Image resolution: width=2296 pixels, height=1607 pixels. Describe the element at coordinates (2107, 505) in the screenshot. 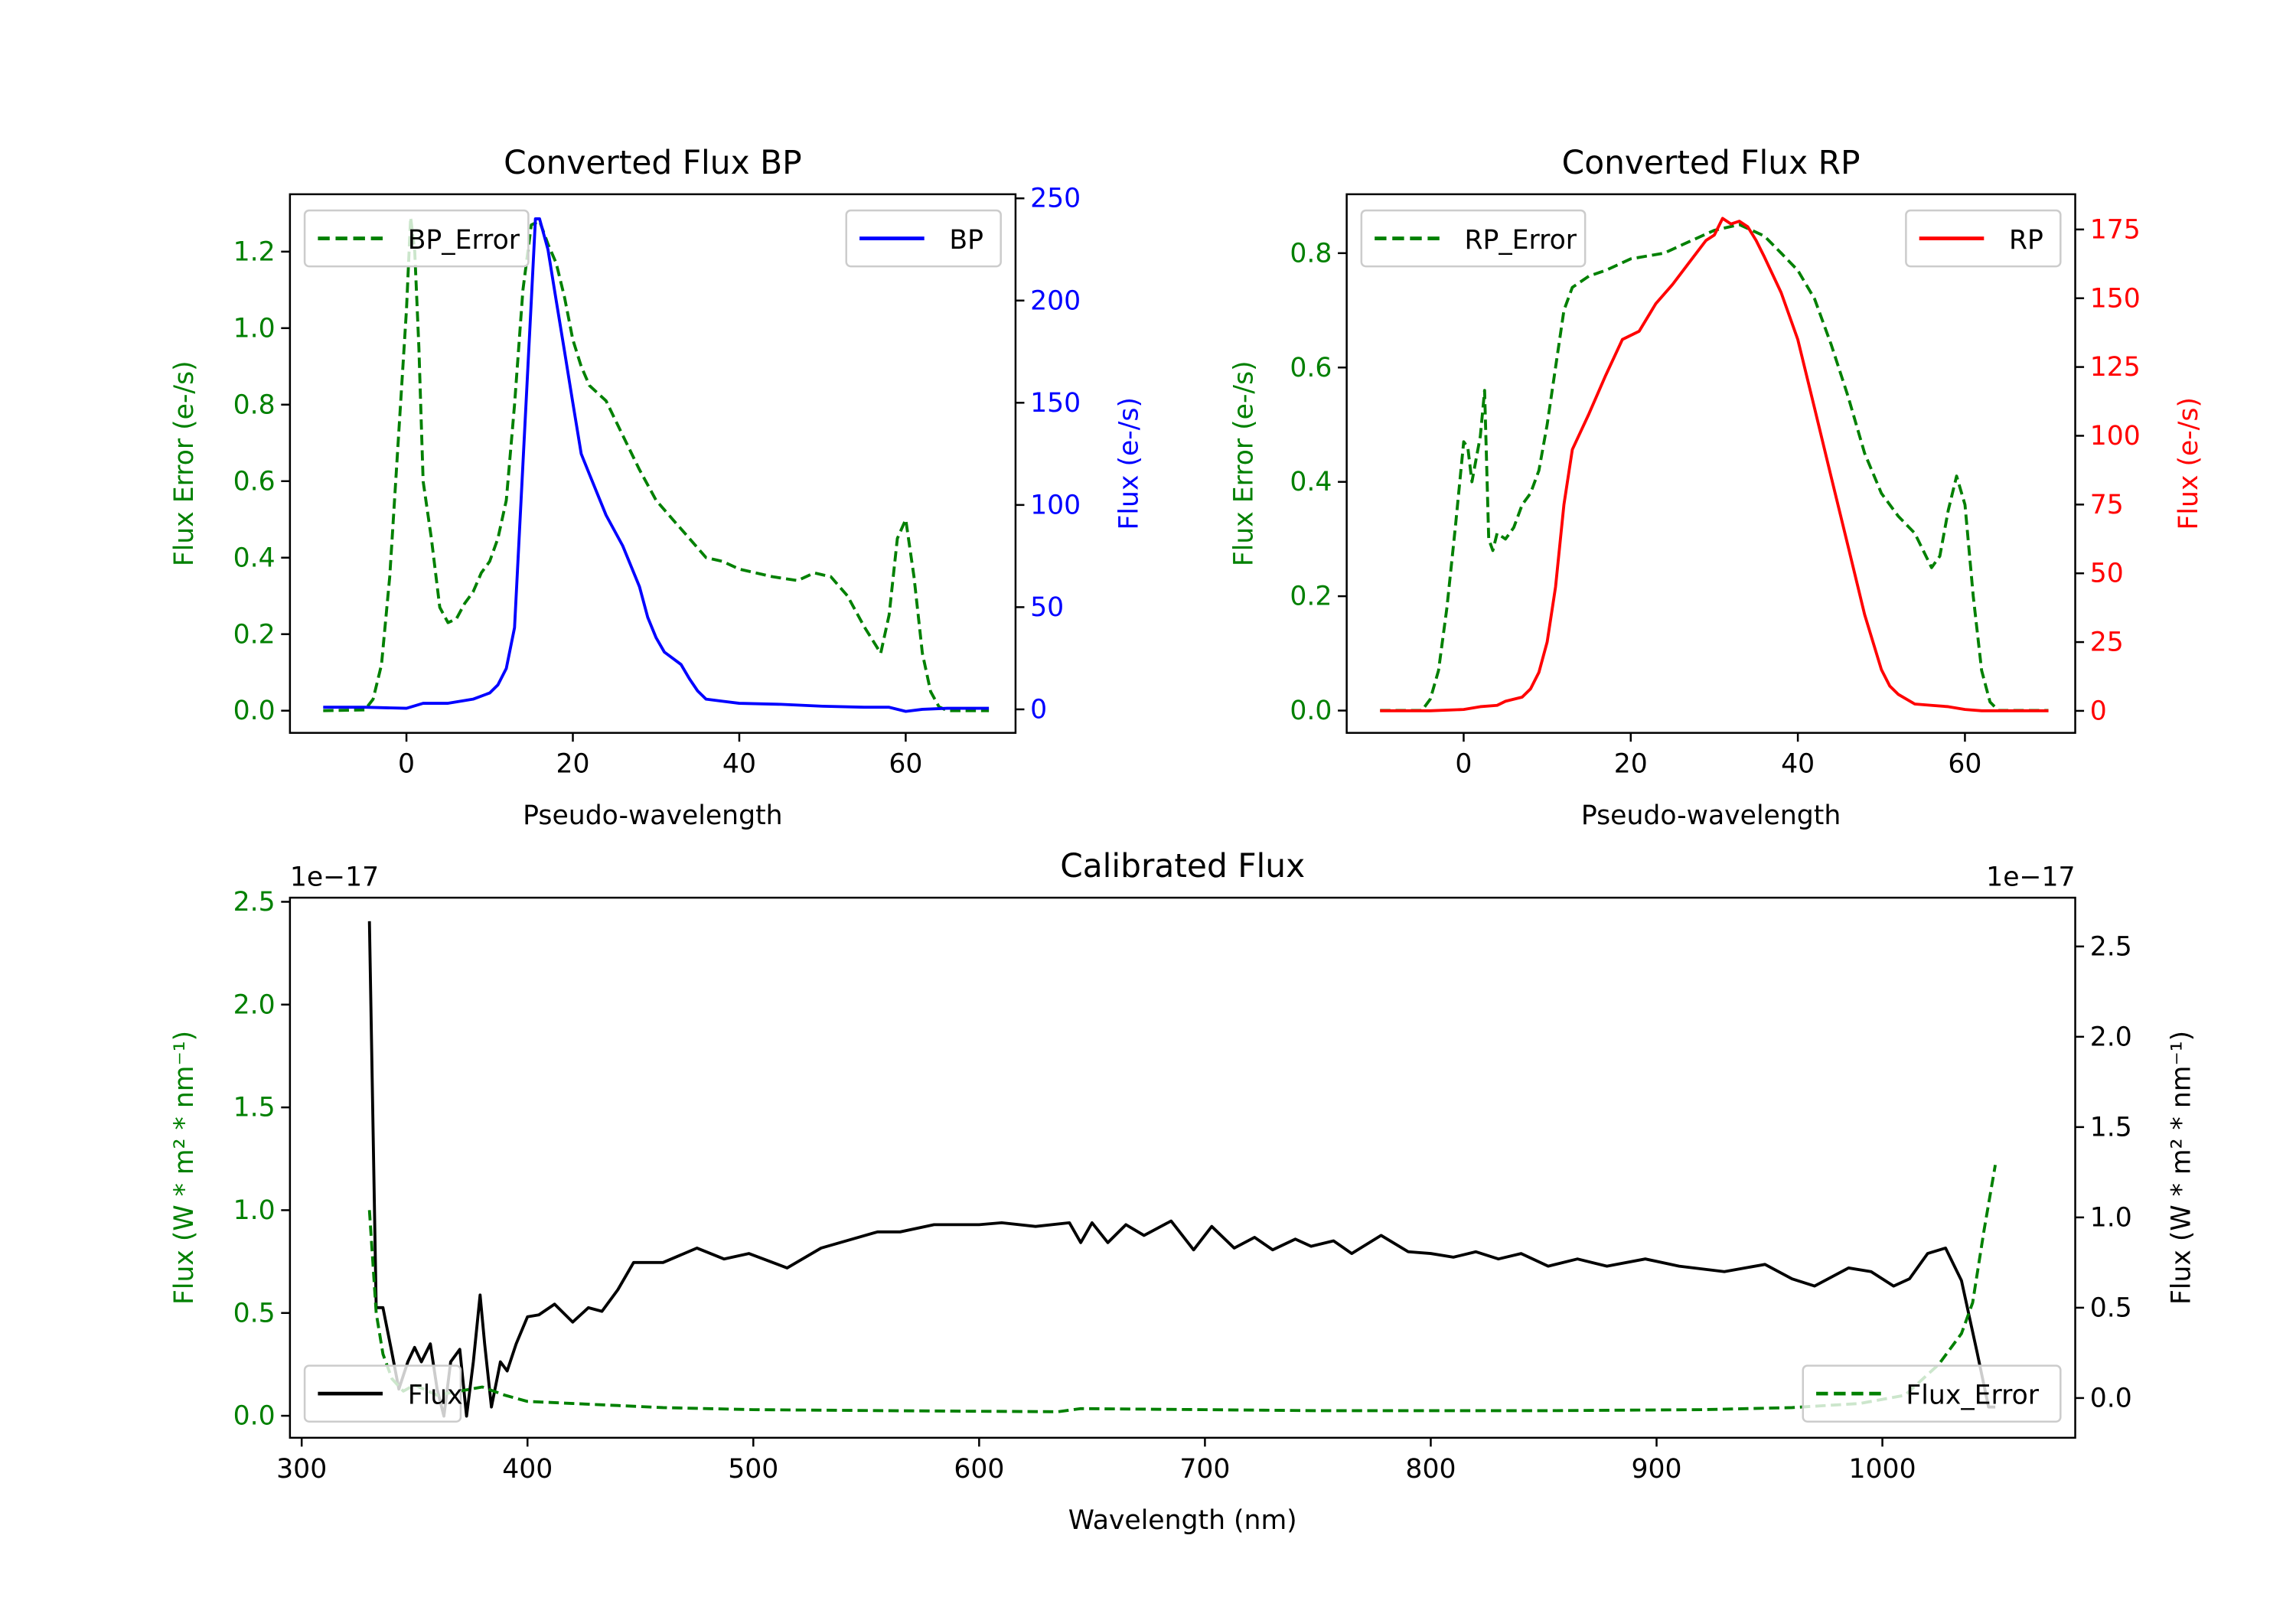

I see `y-right-tick-label: 75` at that location.